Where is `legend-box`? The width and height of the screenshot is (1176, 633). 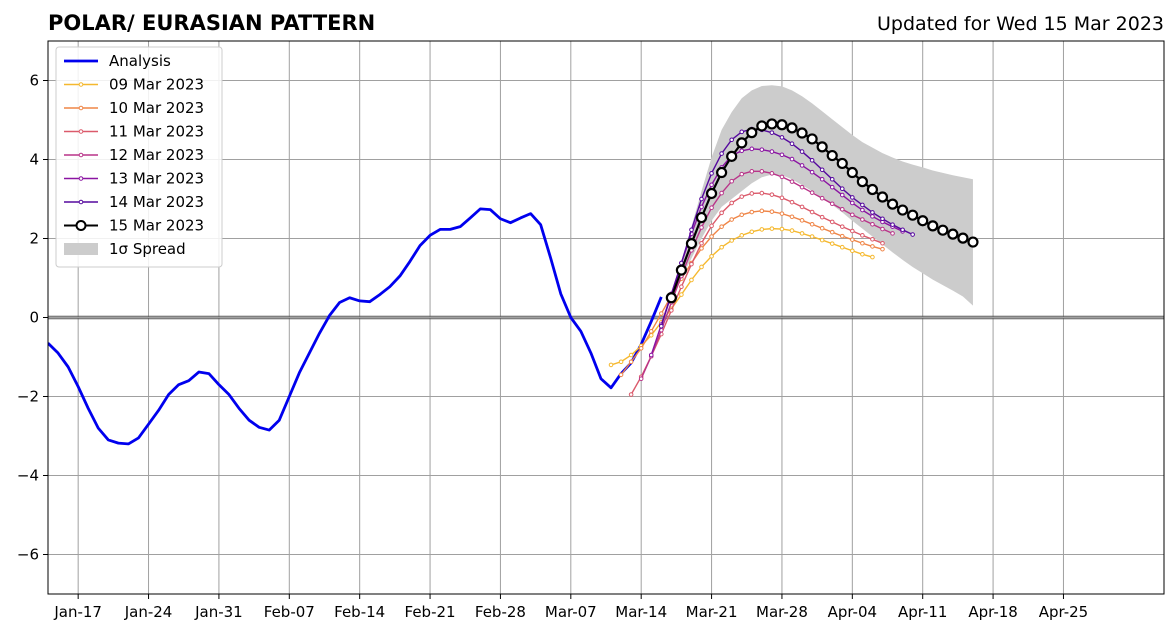
legend-box is located at coordinates (139, 157).